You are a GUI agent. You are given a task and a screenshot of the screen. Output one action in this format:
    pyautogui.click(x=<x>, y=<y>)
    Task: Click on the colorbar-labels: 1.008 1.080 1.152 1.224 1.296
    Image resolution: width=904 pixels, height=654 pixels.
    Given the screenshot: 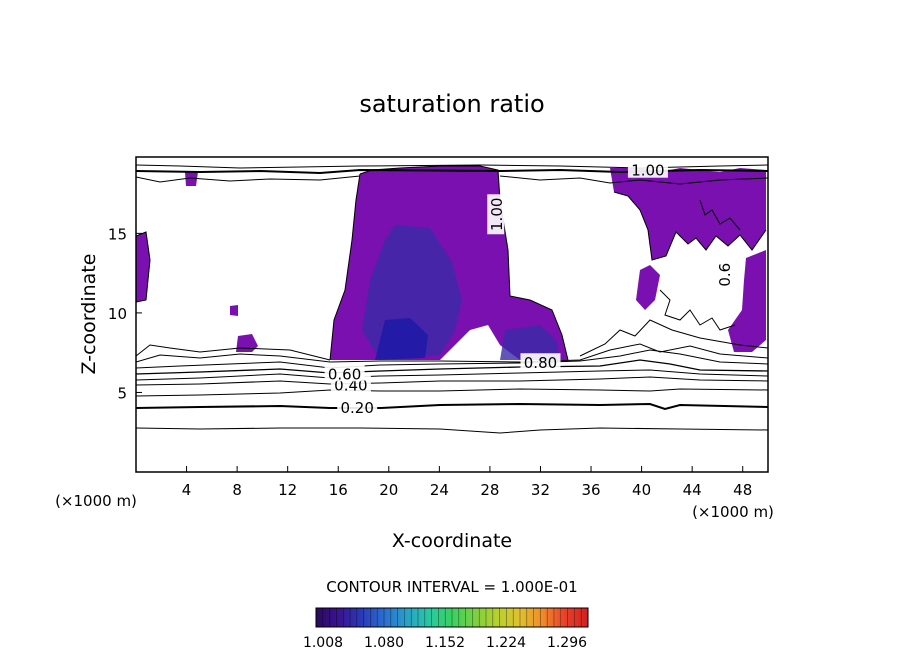 What is the action you would take?
    pyautogui.click(x=445, y=643)
    